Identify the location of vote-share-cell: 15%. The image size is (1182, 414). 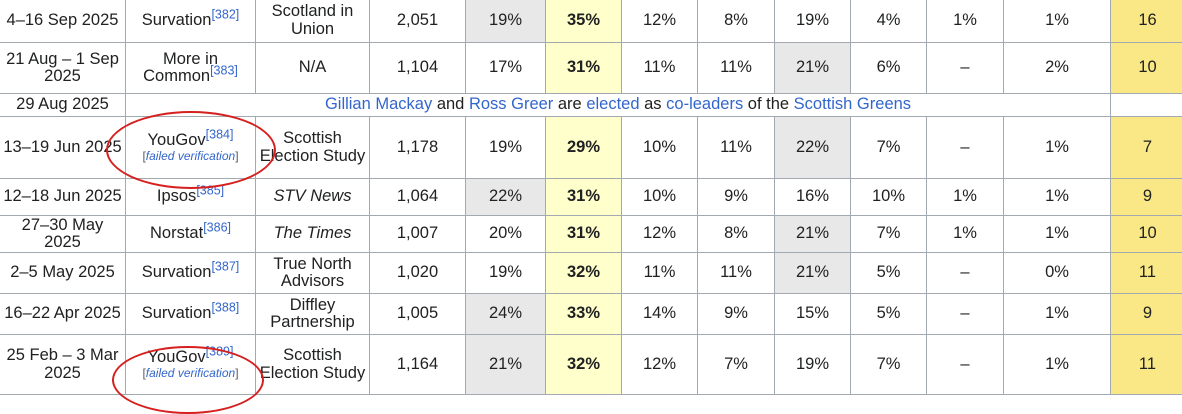
(813, 314).